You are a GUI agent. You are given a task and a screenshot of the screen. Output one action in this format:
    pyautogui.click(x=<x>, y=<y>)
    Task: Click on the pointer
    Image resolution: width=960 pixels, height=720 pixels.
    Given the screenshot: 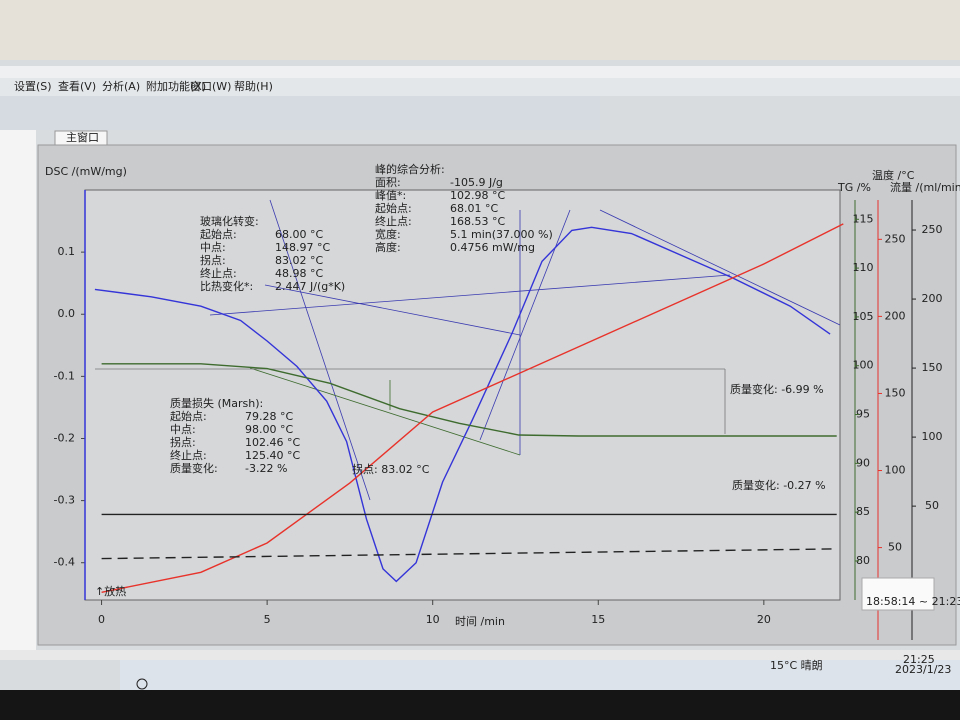 What is the action you would take?
    pyautogui.click(x=392, y=310)
    